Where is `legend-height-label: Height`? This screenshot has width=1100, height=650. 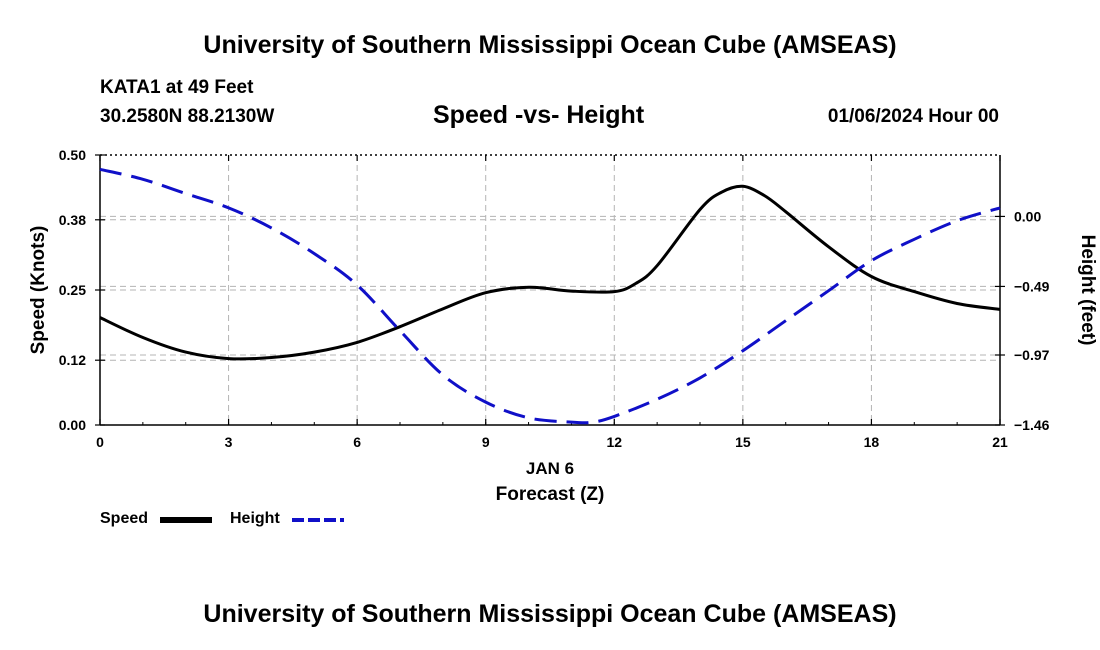
legend-height-label: Height is located at coordinates (255, 518).